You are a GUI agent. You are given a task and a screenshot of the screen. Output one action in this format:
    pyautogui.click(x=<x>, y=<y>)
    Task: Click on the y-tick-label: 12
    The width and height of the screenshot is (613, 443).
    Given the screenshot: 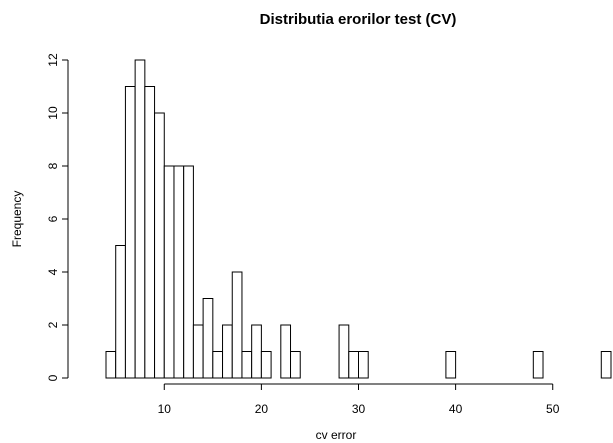 What is the action you would take?
    pyautogui.click(x=53, y=60)
    